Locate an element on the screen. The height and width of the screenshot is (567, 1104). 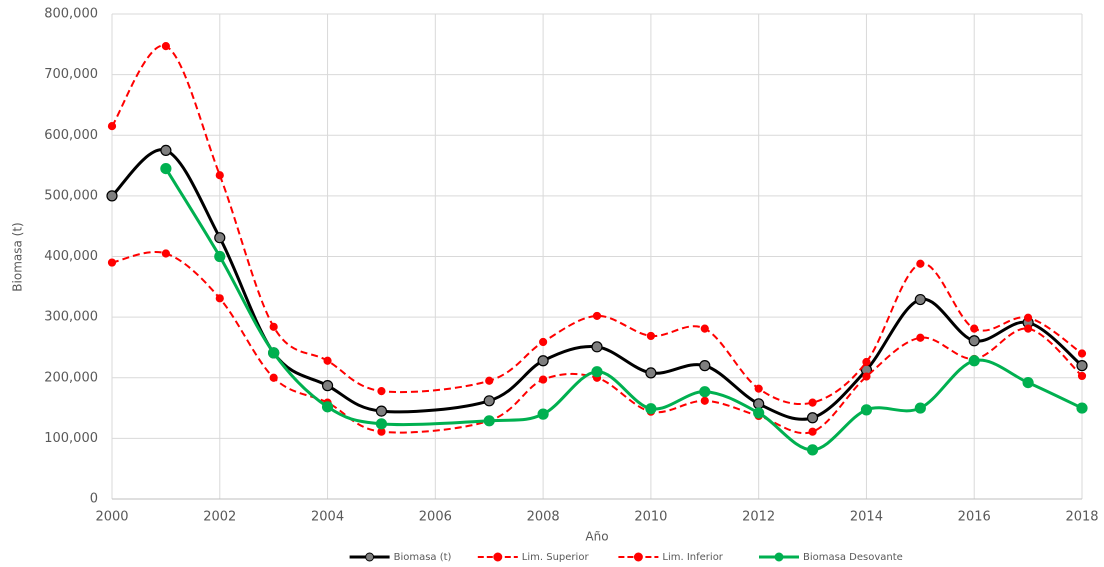
y-tick-label: 100,000 is located at coordinates (71, 438).